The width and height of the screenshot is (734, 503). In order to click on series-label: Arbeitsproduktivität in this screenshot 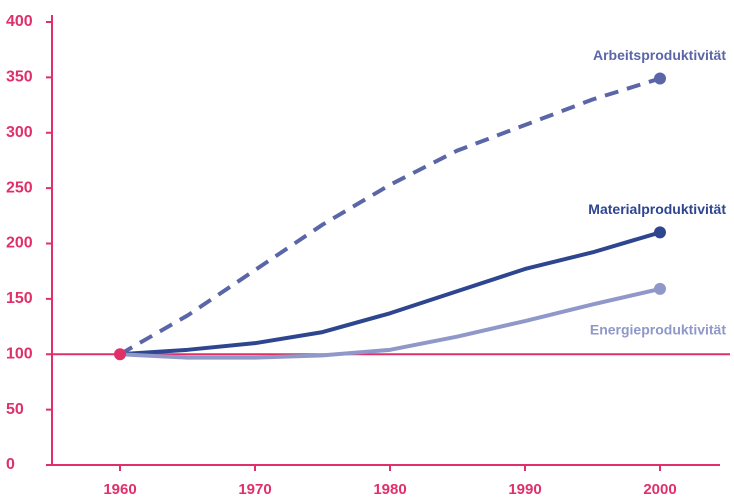, I will do `click(659, 55)`.